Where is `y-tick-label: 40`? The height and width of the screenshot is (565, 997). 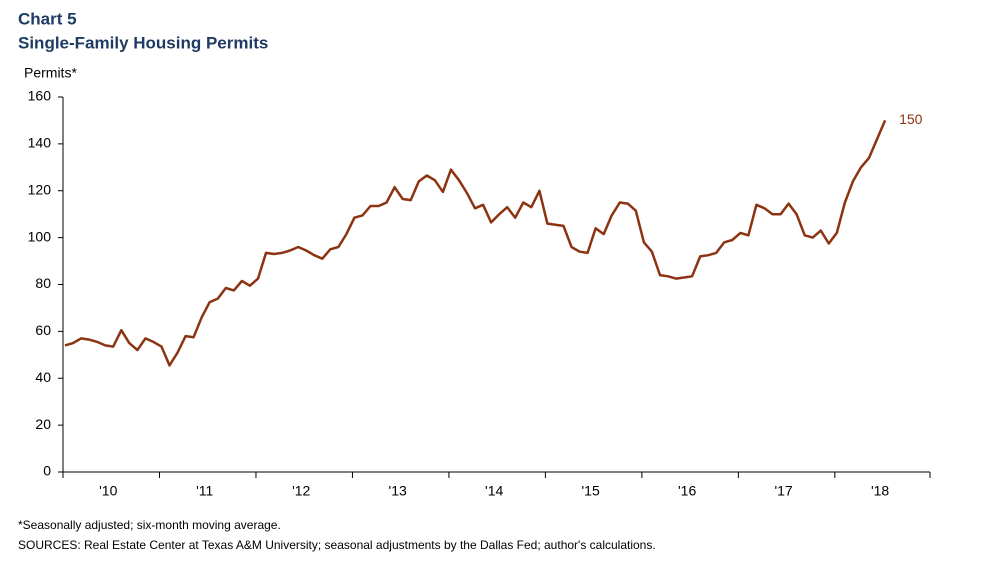
y-tick-label: 40 is located at coordinates (43, 377).